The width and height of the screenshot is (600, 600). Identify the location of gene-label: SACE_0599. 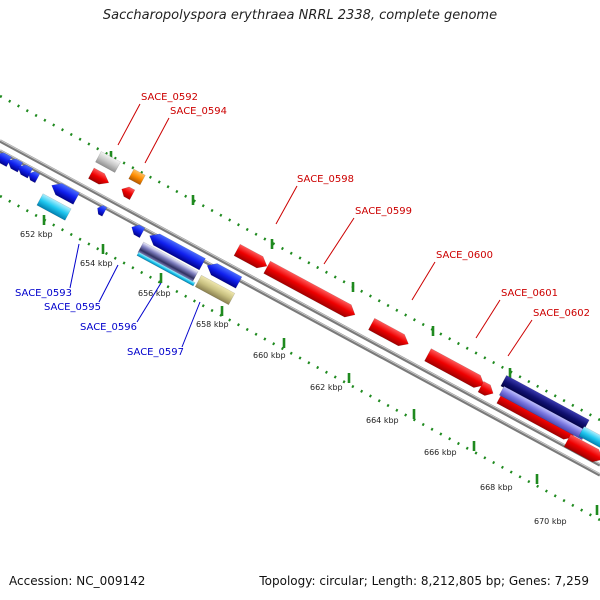
(383, 211).